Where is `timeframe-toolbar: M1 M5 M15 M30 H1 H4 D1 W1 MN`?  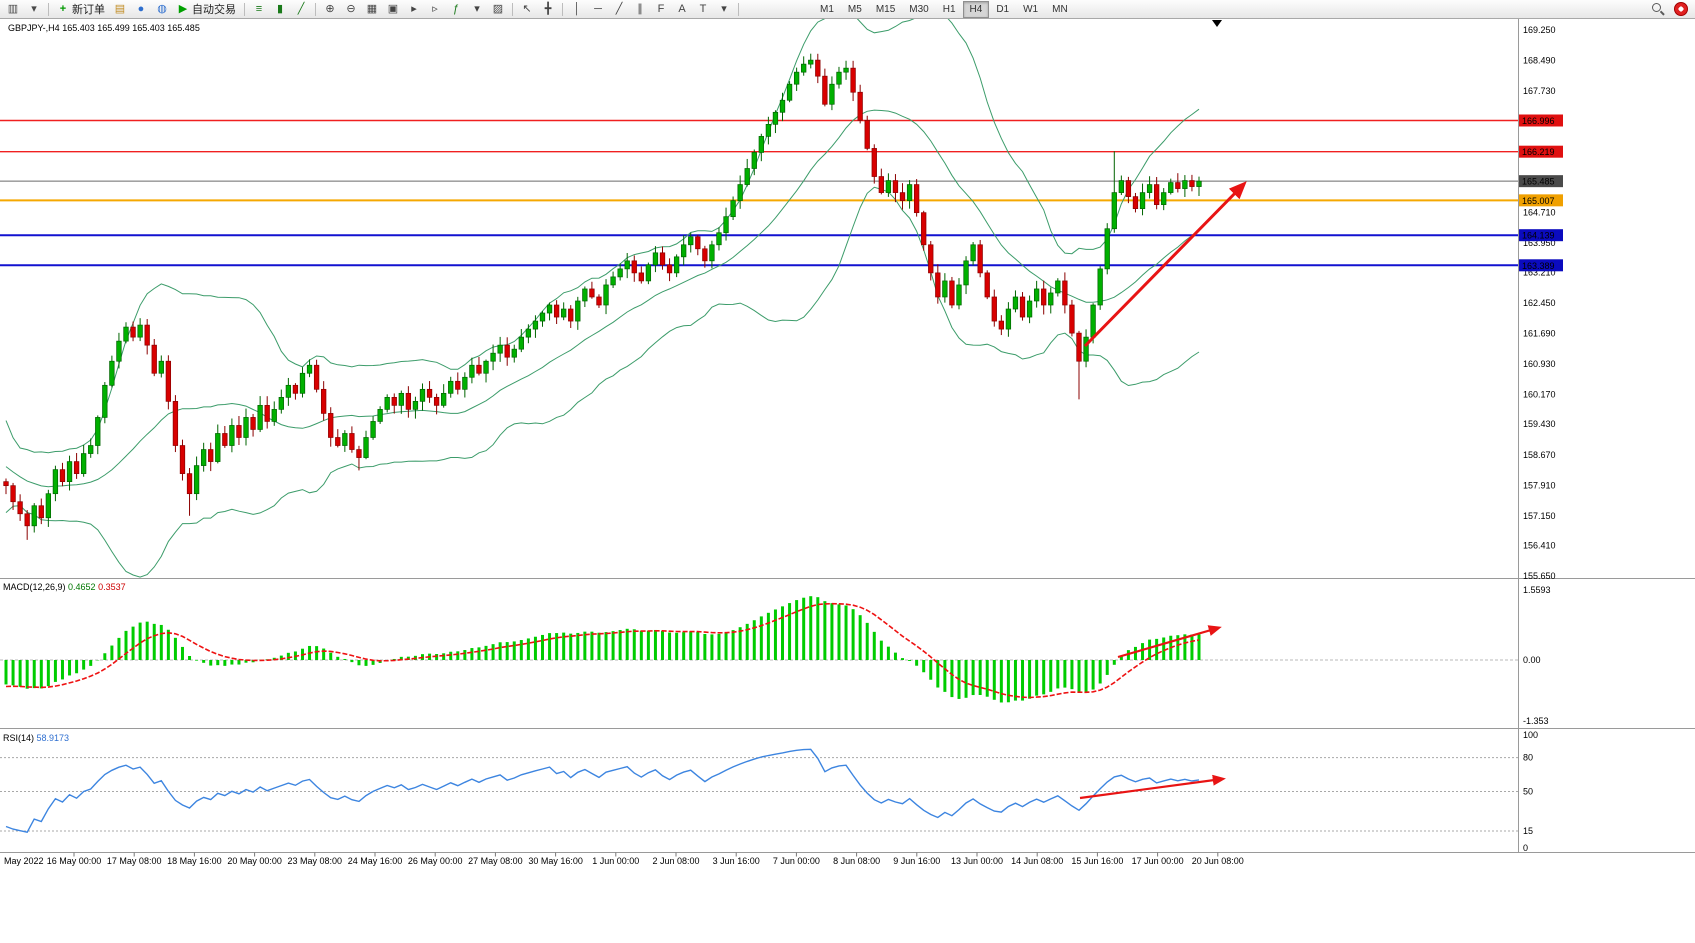
timeframe-toolbar: M1 M5 M15 M30 H1 H4 D1 W1 MN is located at coordinates (944, 9).